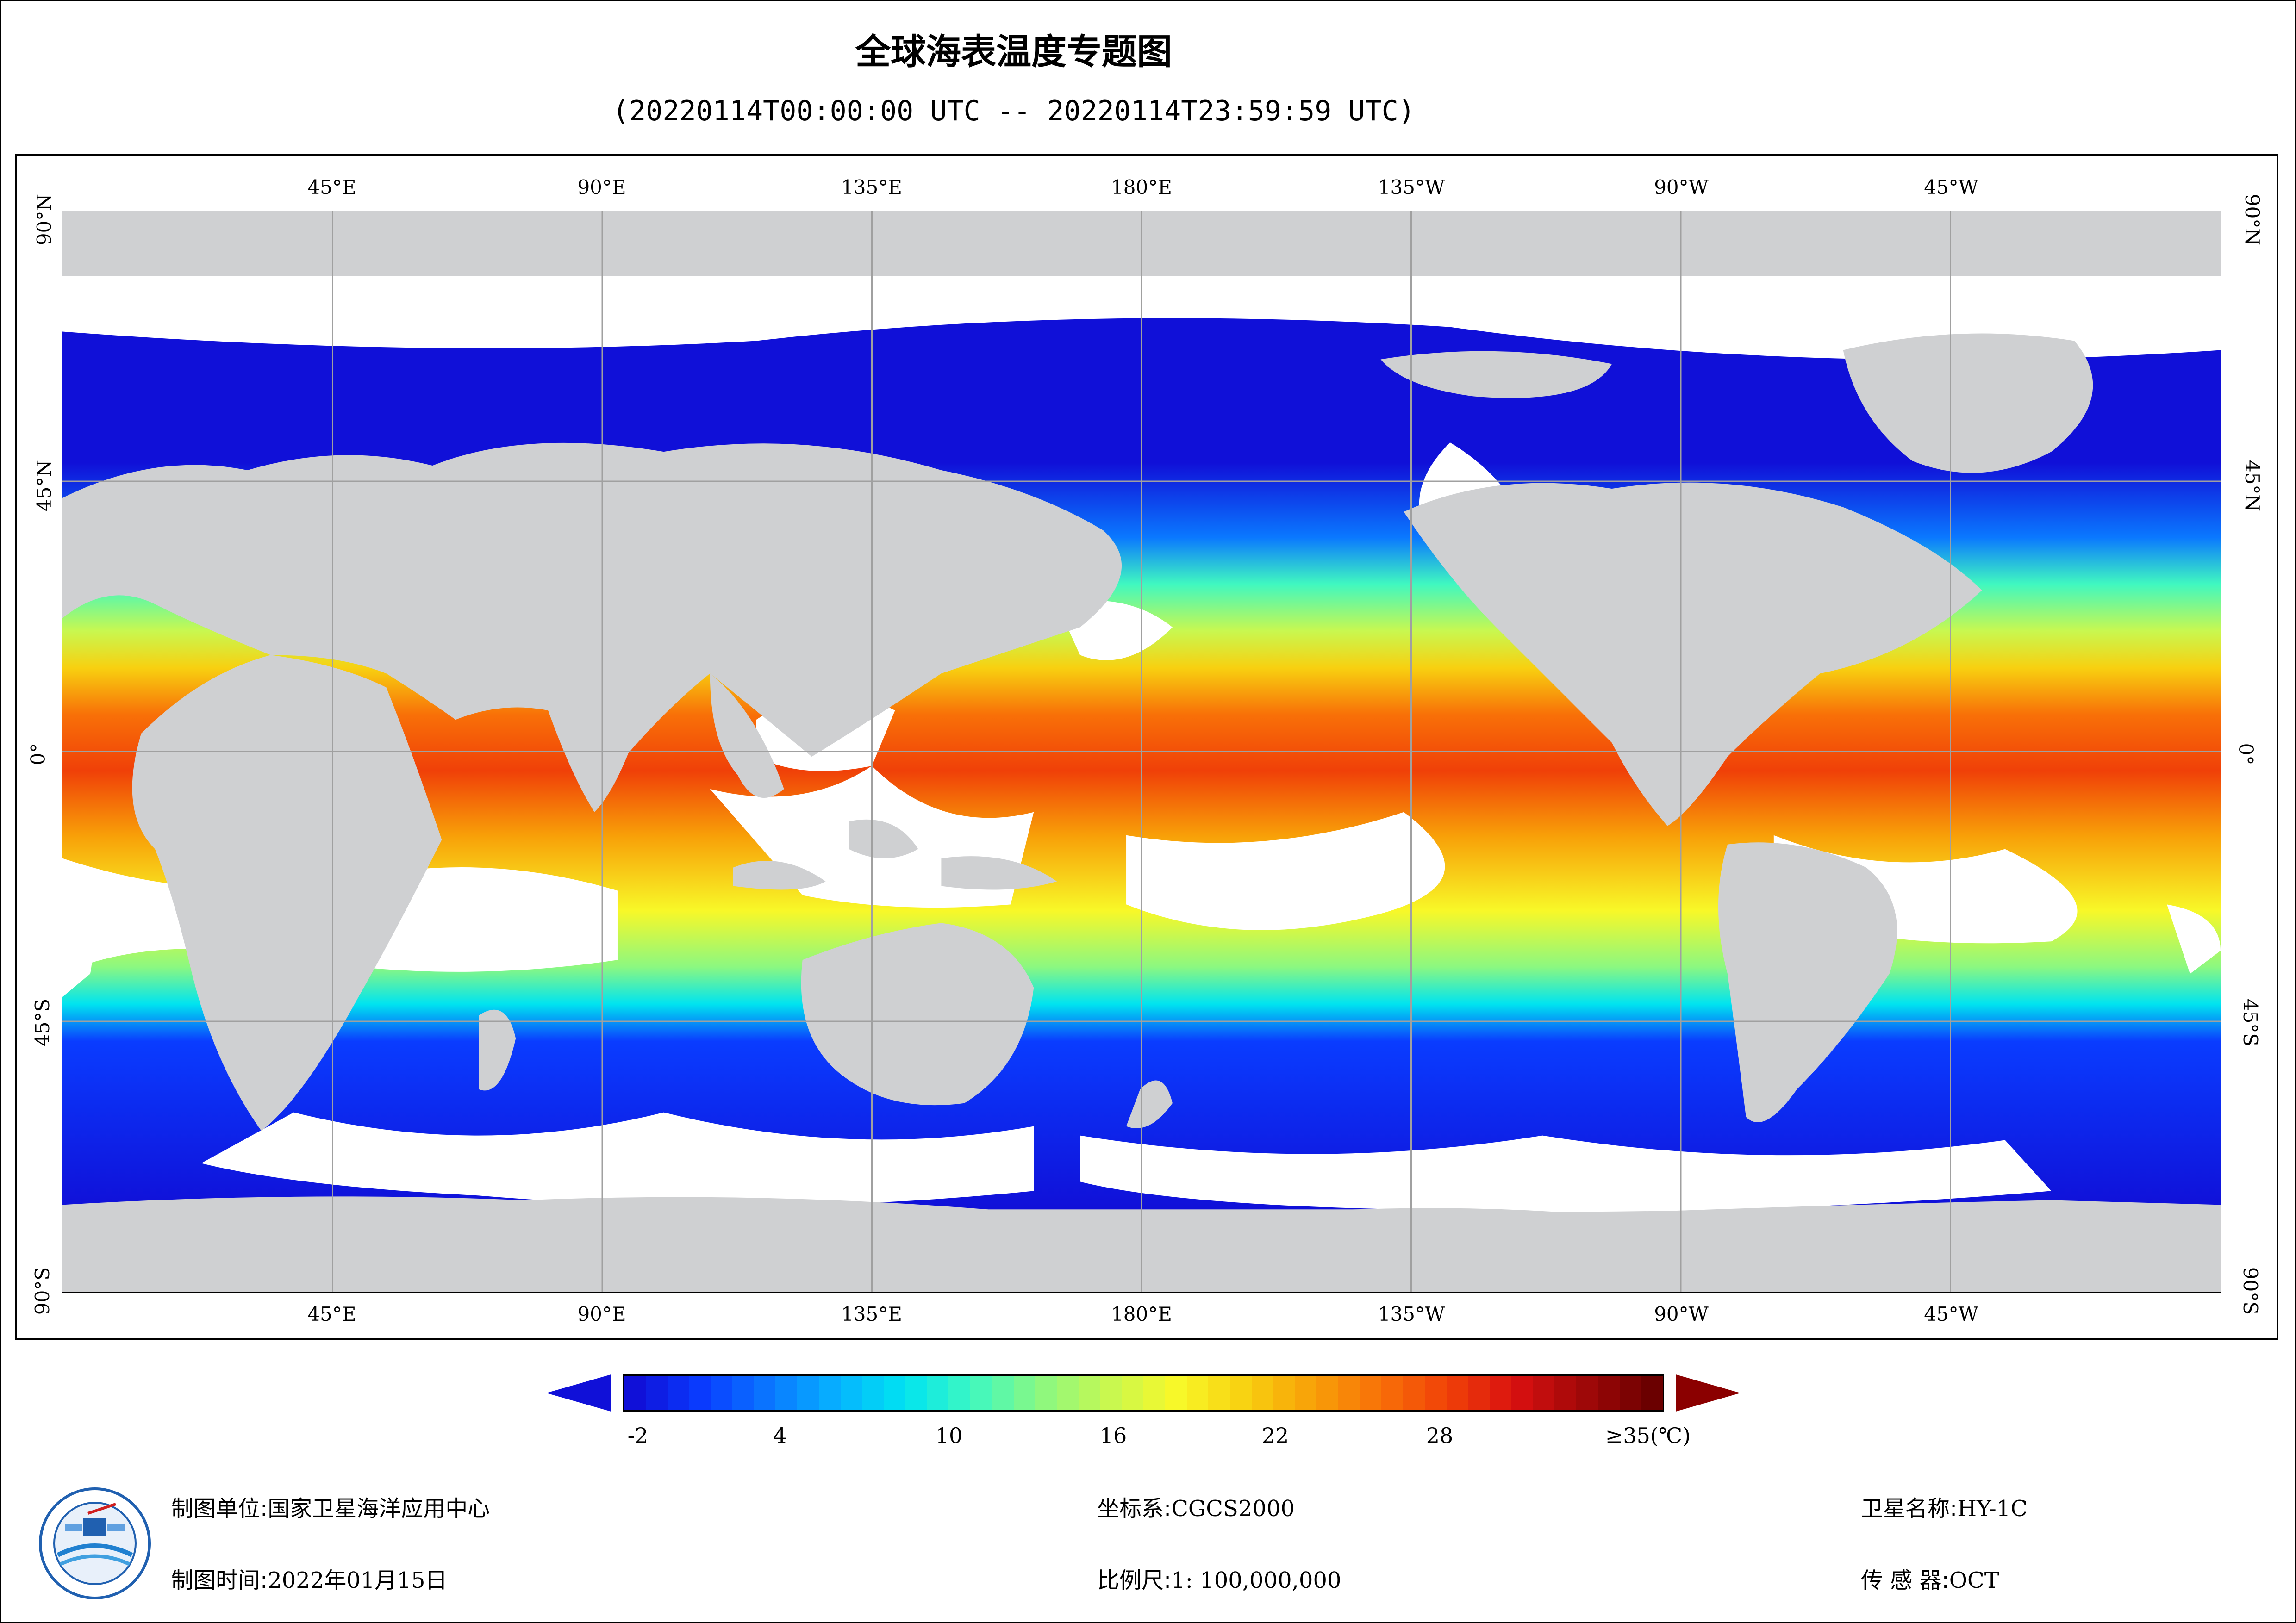 The image size is (2296, 1623). Describe the element at coordinates (1134, 1580) in the screenshot. I see `scale-label: 比例尺:` at that location.